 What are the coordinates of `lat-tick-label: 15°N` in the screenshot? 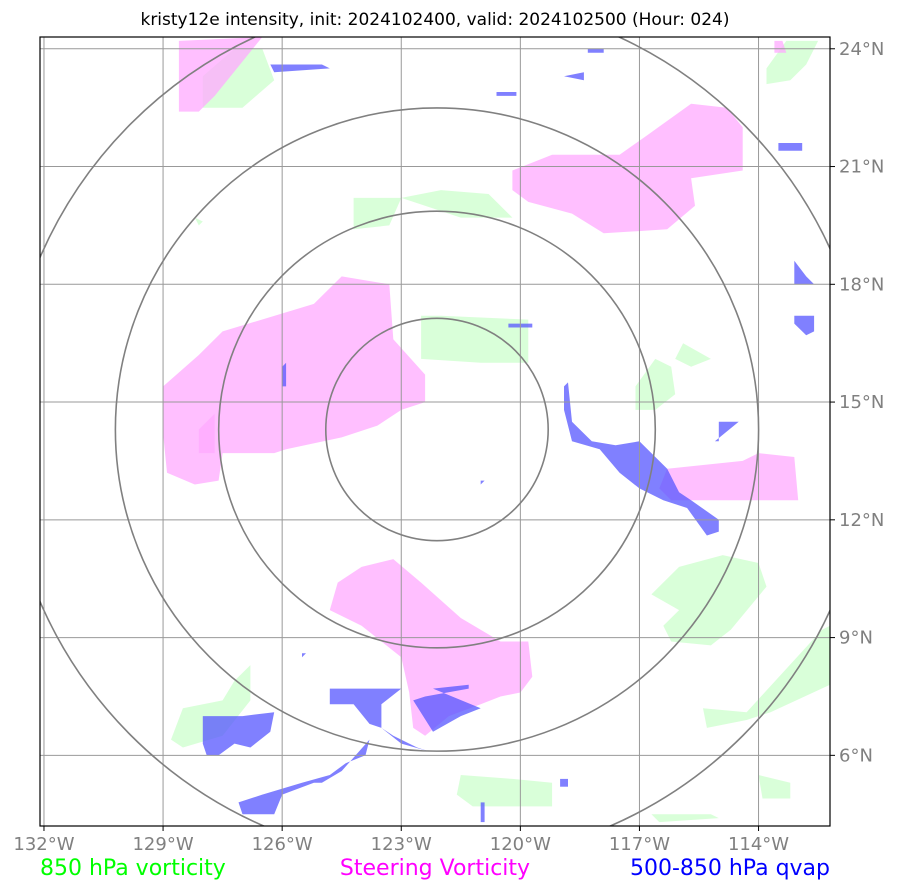 It's located at (861, 402).